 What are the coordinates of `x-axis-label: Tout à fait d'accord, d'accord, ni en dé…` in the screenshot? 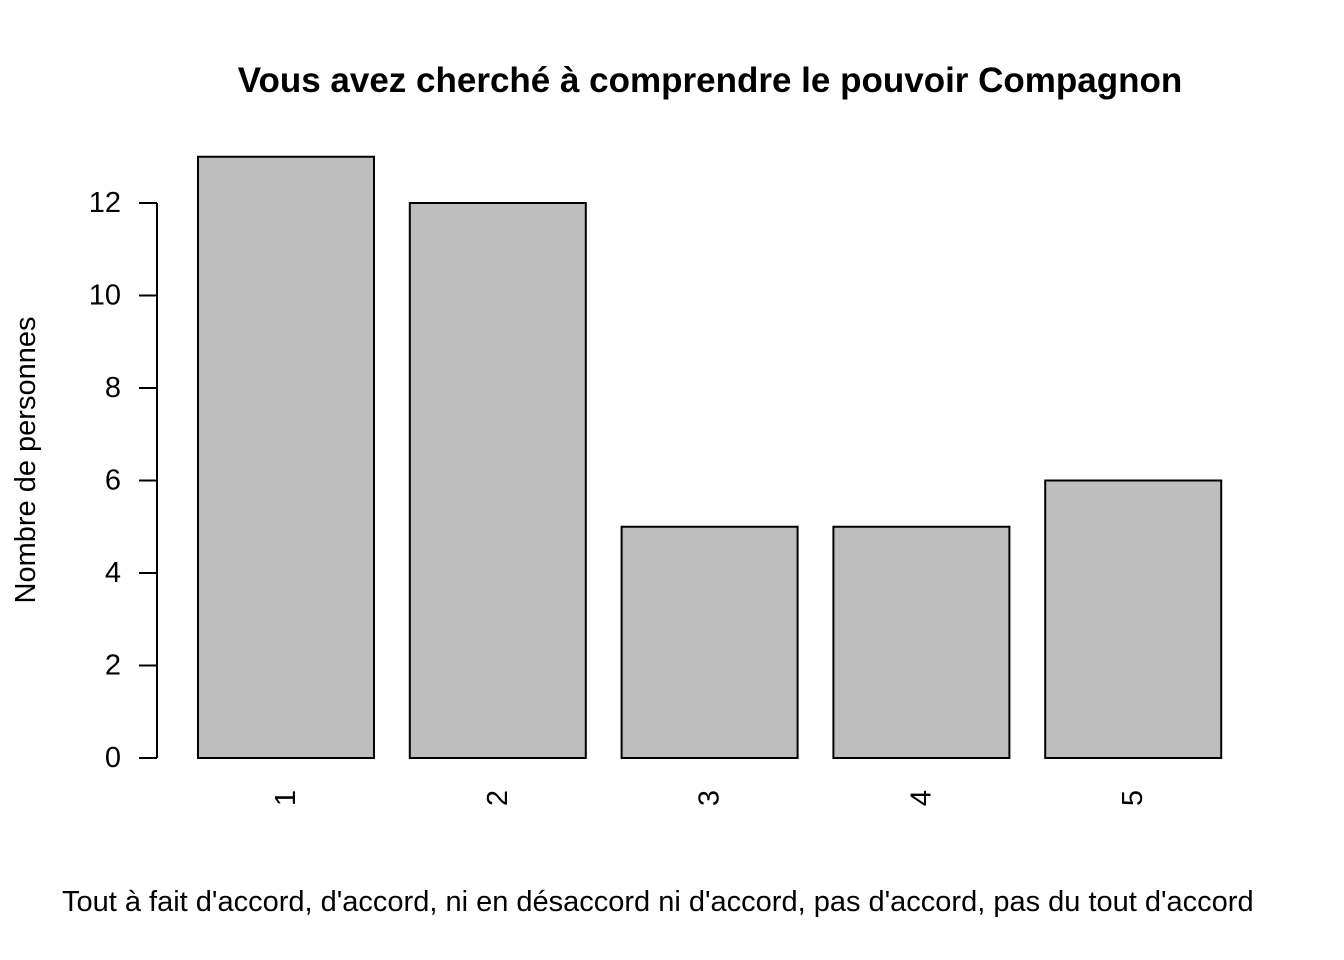 It's located at (658, 902).